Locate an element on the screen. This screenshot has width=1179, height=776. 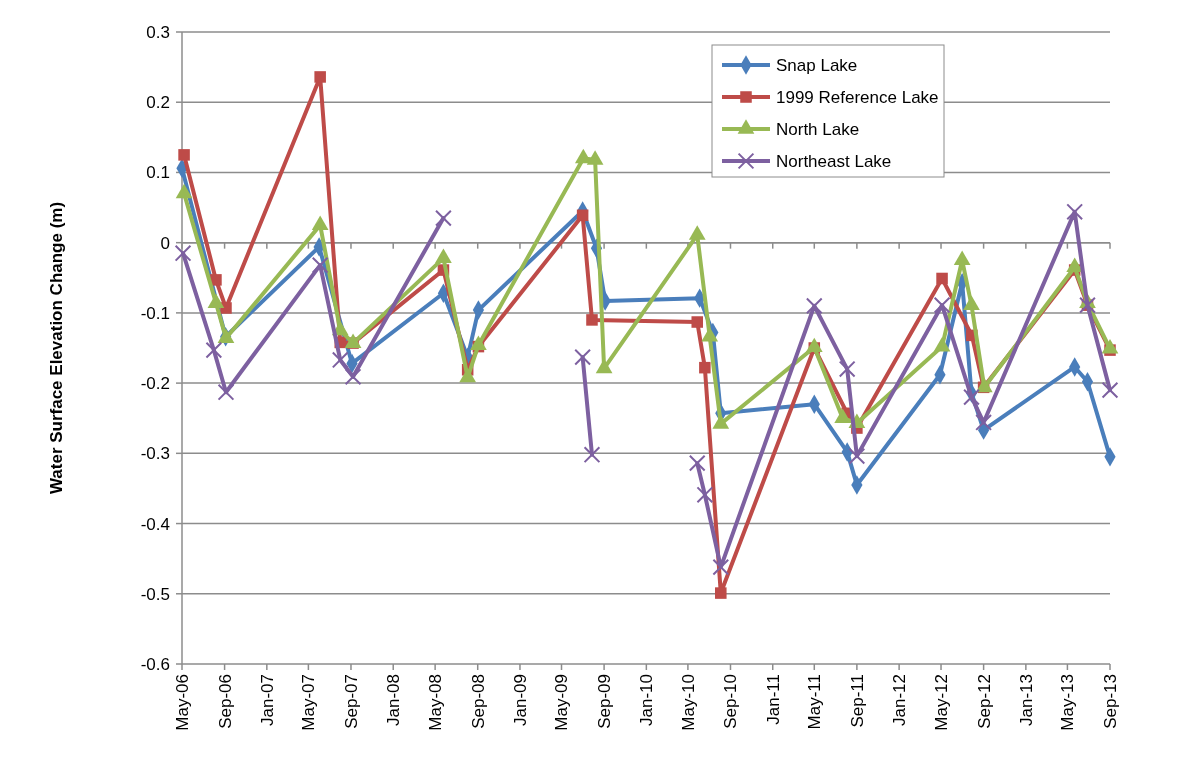
x-tick-label: Sep-09 is located at coordinates (605, 701).